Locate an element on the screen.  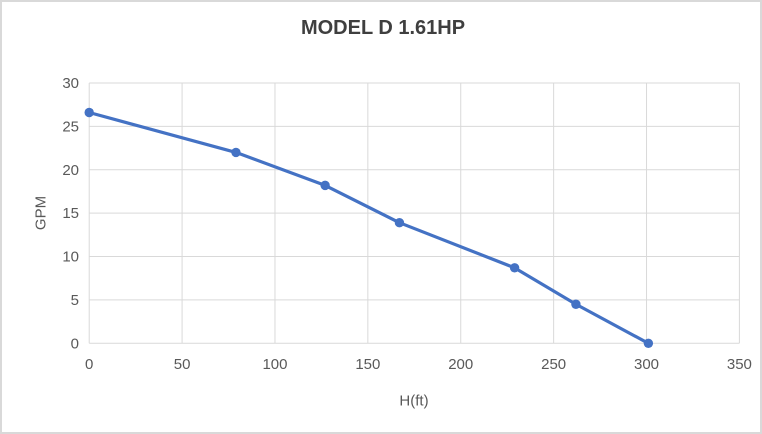
x-tick-label: 250 is located at coordinates (553, 364).